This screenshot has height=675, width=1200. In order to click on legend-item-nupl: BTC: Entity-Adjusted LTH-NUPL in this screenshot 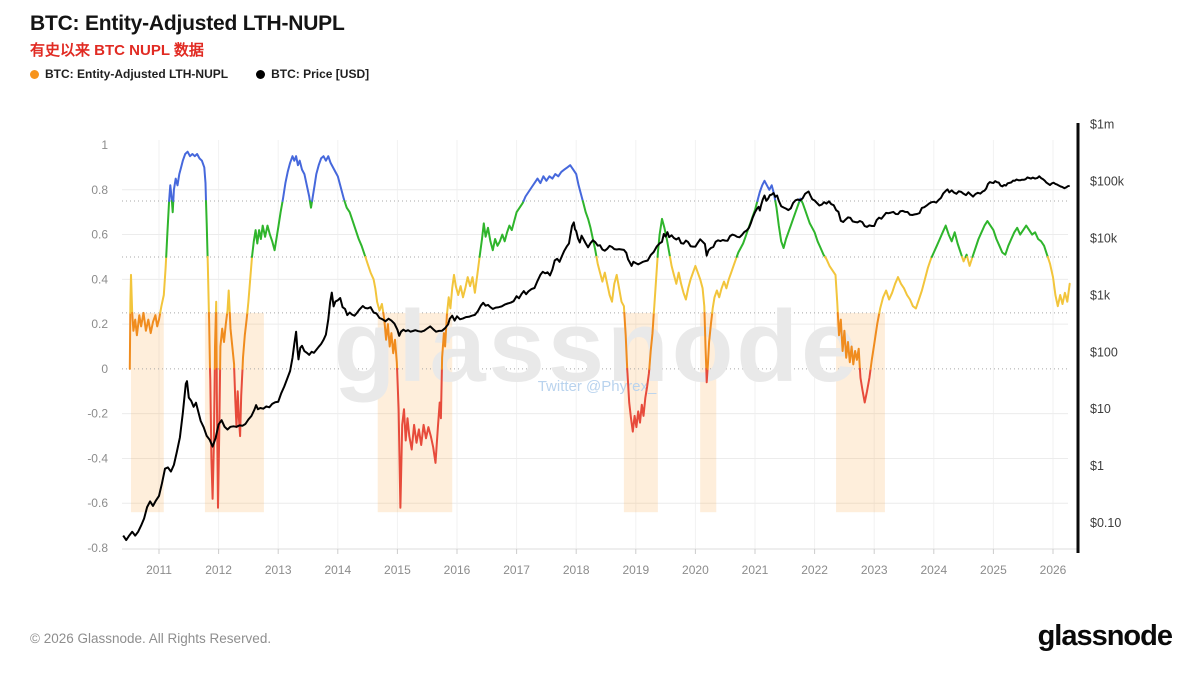, I will do `click(129, 74)`.